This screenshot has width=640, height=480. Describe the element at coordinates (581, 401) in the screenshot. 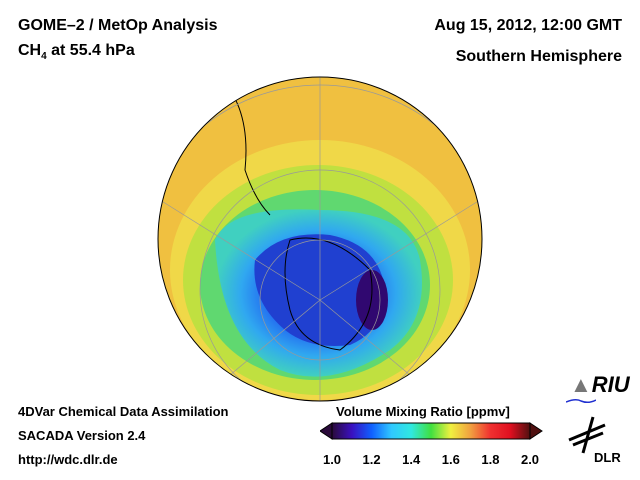

I see `riu-wave` at that location.